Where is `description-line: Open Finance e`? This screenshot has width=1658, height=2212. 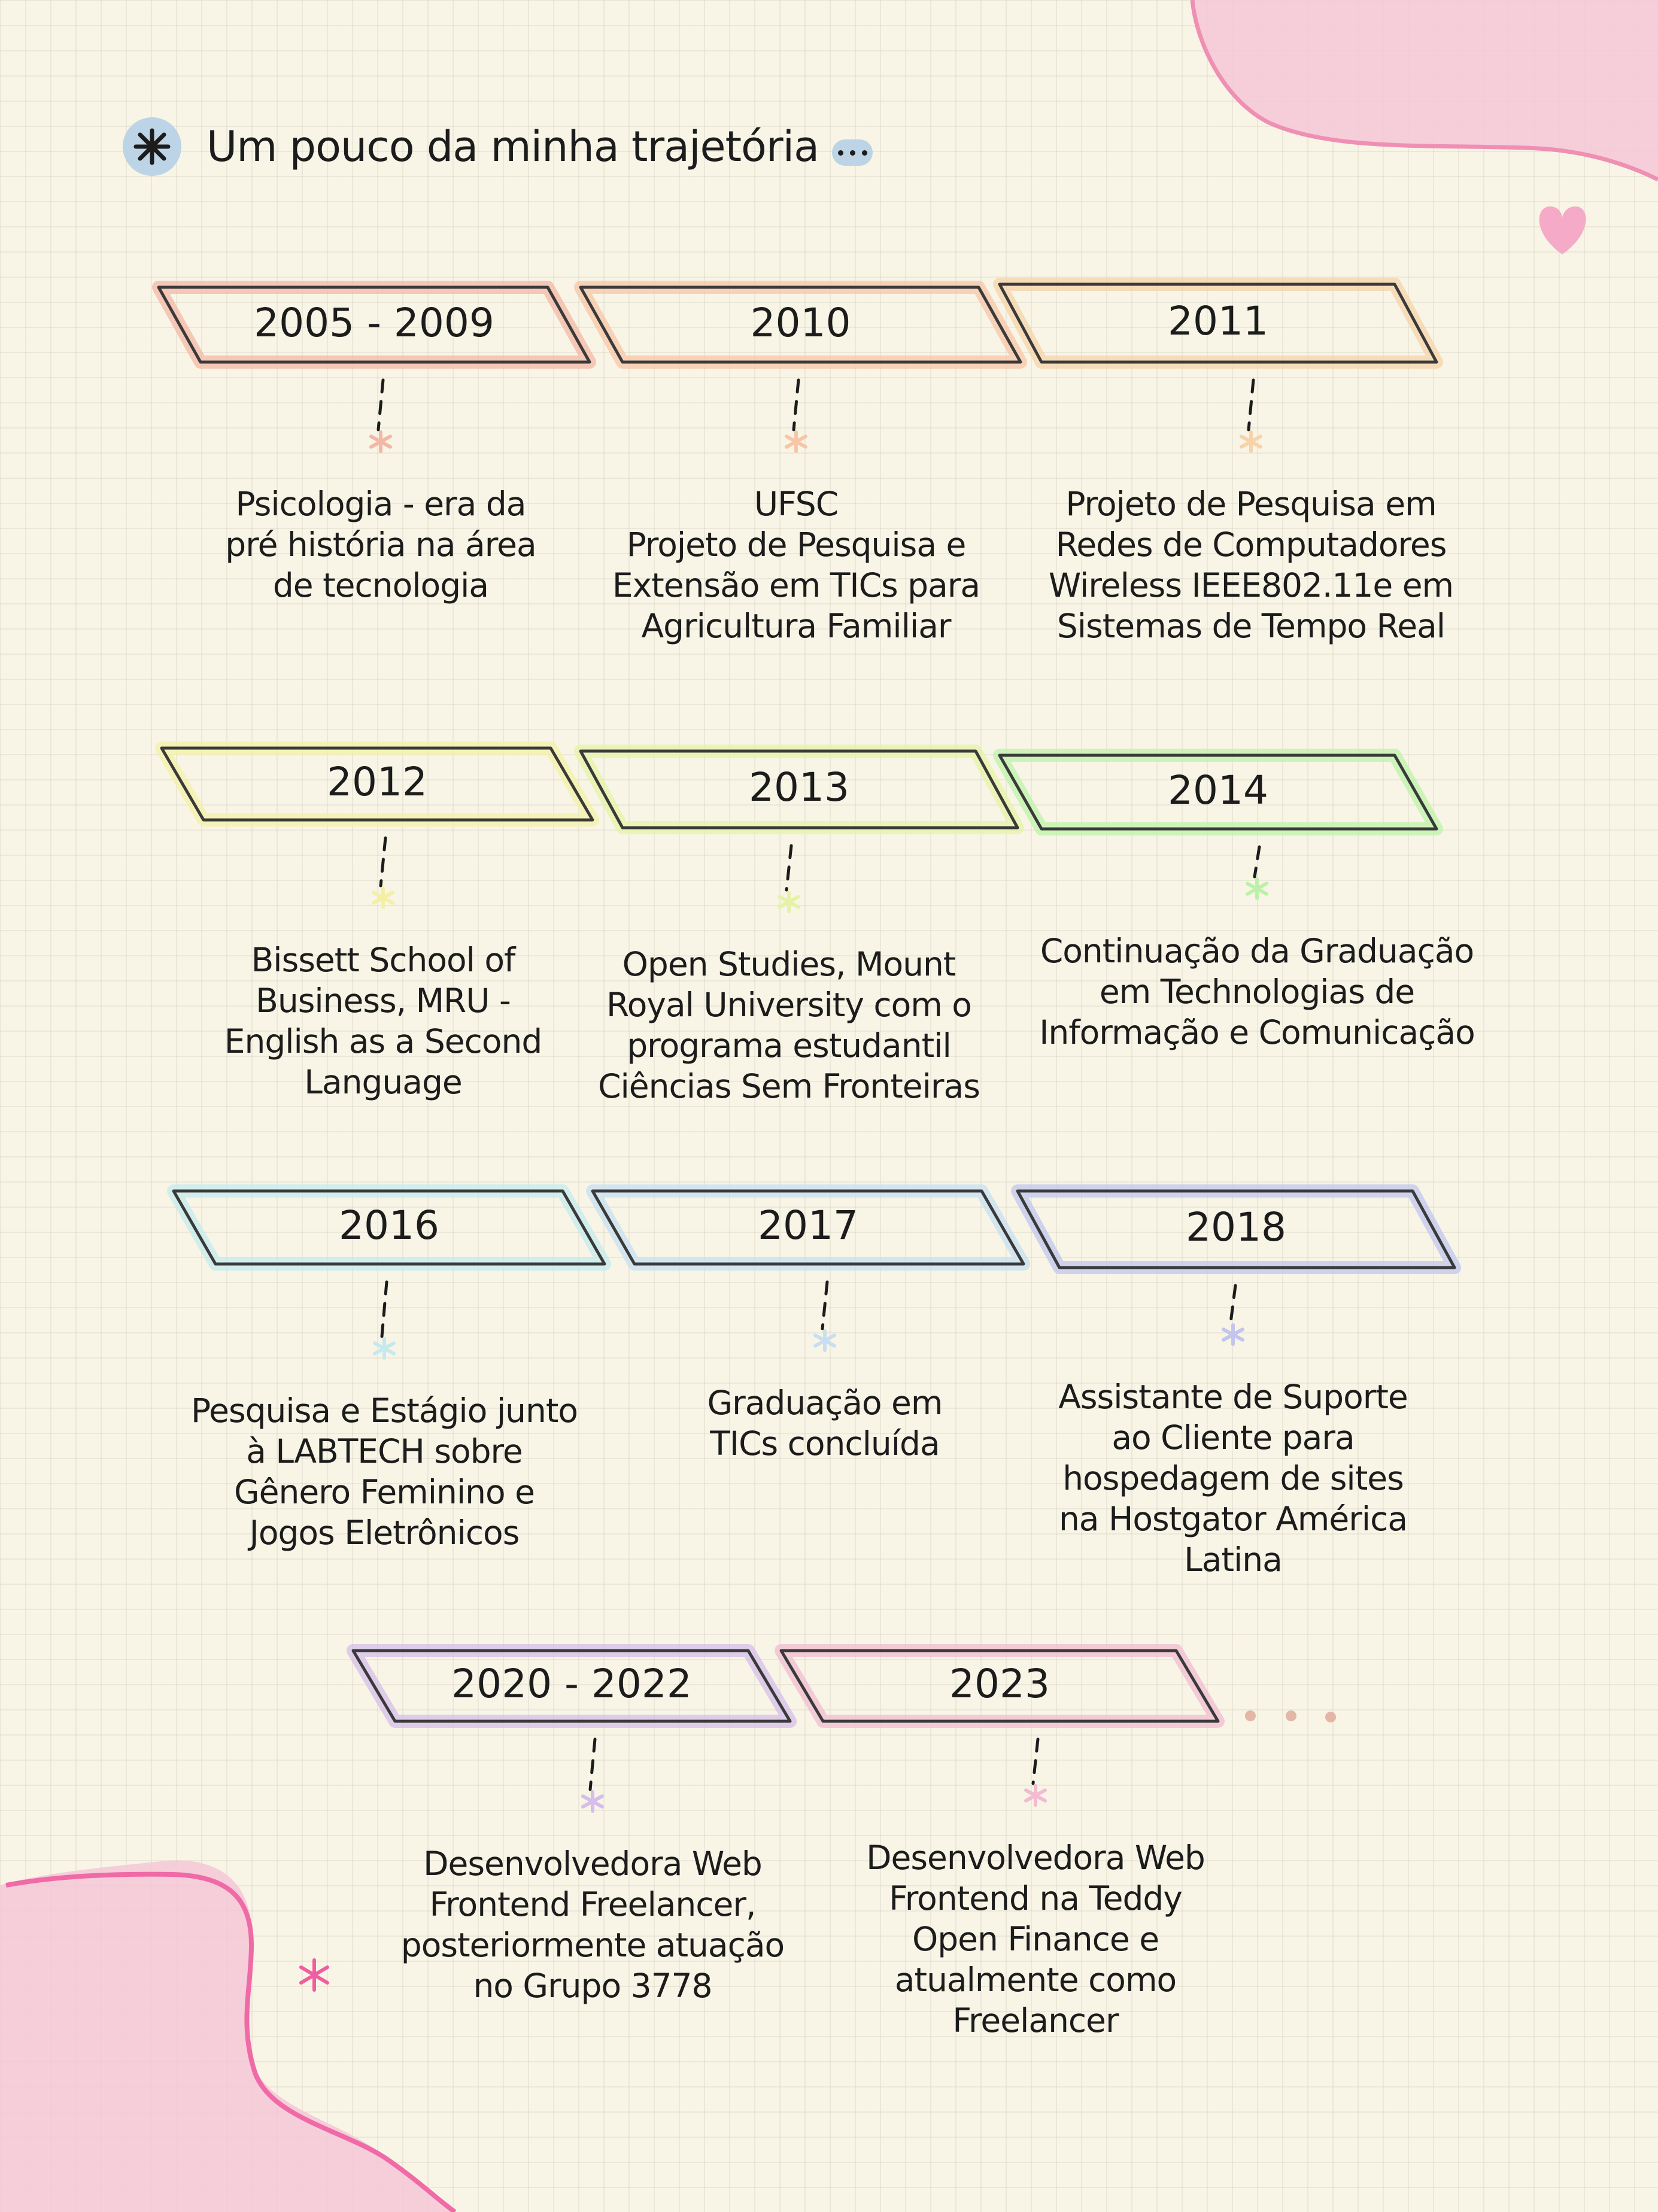
description-line: Open Finance e is located at coordinates (1035, 1939).